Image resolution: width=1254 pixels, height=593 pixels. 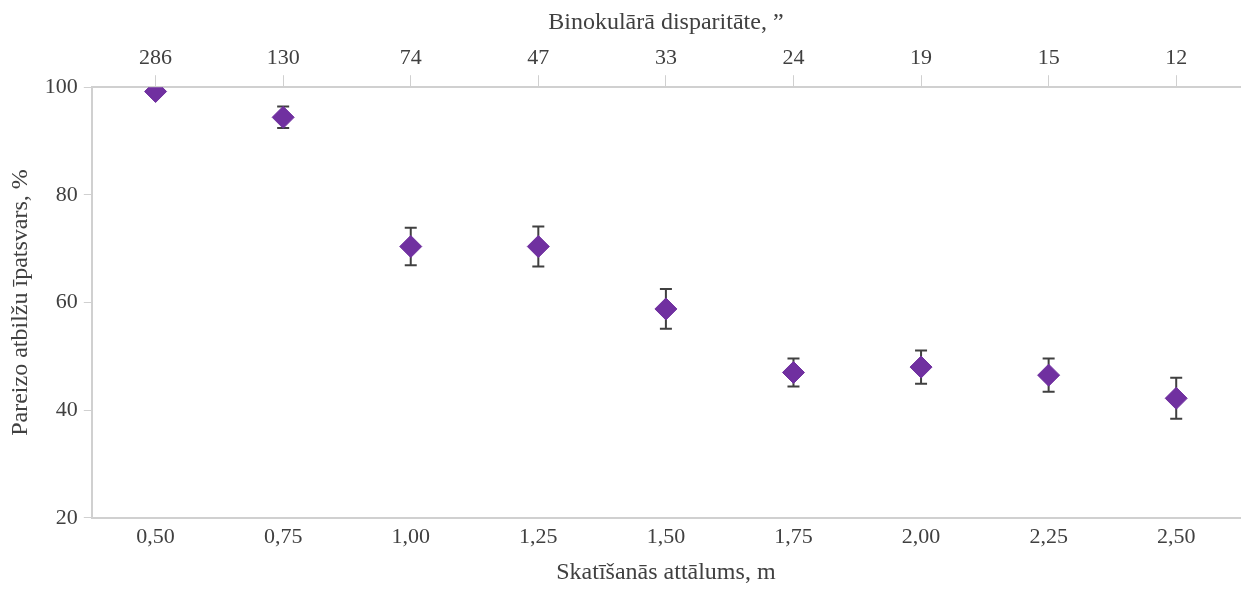 What do you see at coordinates (1048, 535) in the screenshot?
I see `x-tick-label: 2,25` at bounding box center [1048, 535].